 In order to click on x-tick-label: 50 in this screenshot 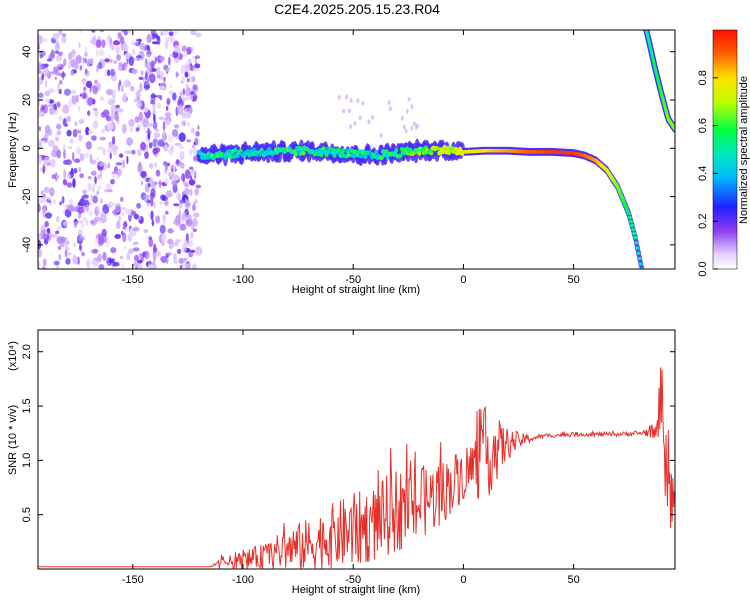, I will do `click(573, 280)`.